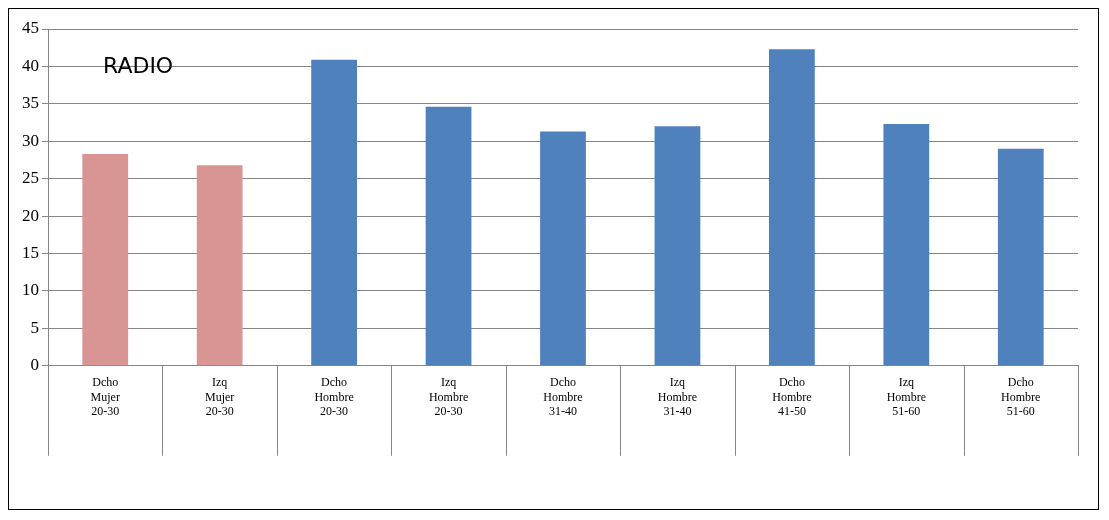 The image size is (1109, 520). I want to click on x-tick-label: Izq Hombre 51-60, so click(906, 396).